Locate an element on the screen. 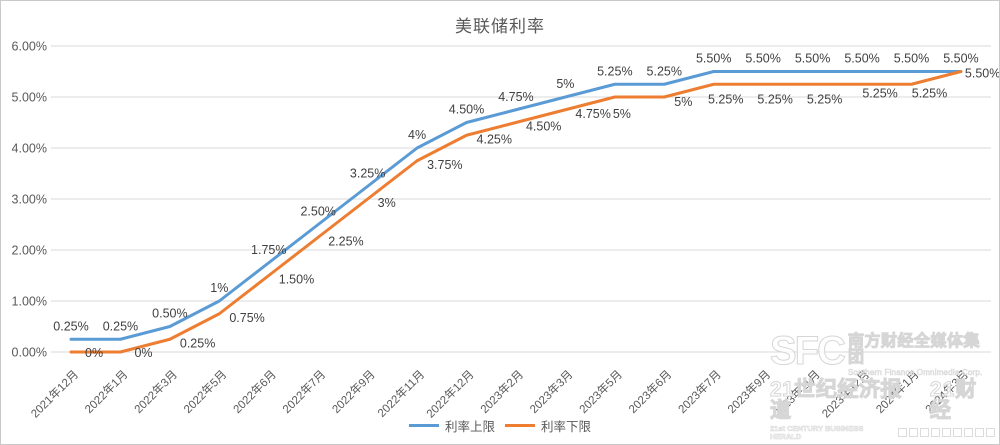 The width and height of the screenshot is (1000, 445). svg-text: 4.00% is located at coordinates (29, 149).